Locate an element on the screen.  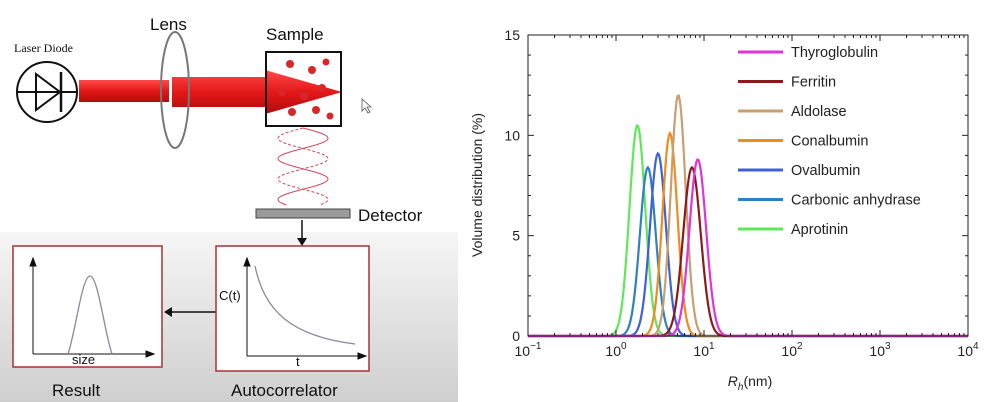
legend-label: Ferritin is located at coordinates (813, 83).